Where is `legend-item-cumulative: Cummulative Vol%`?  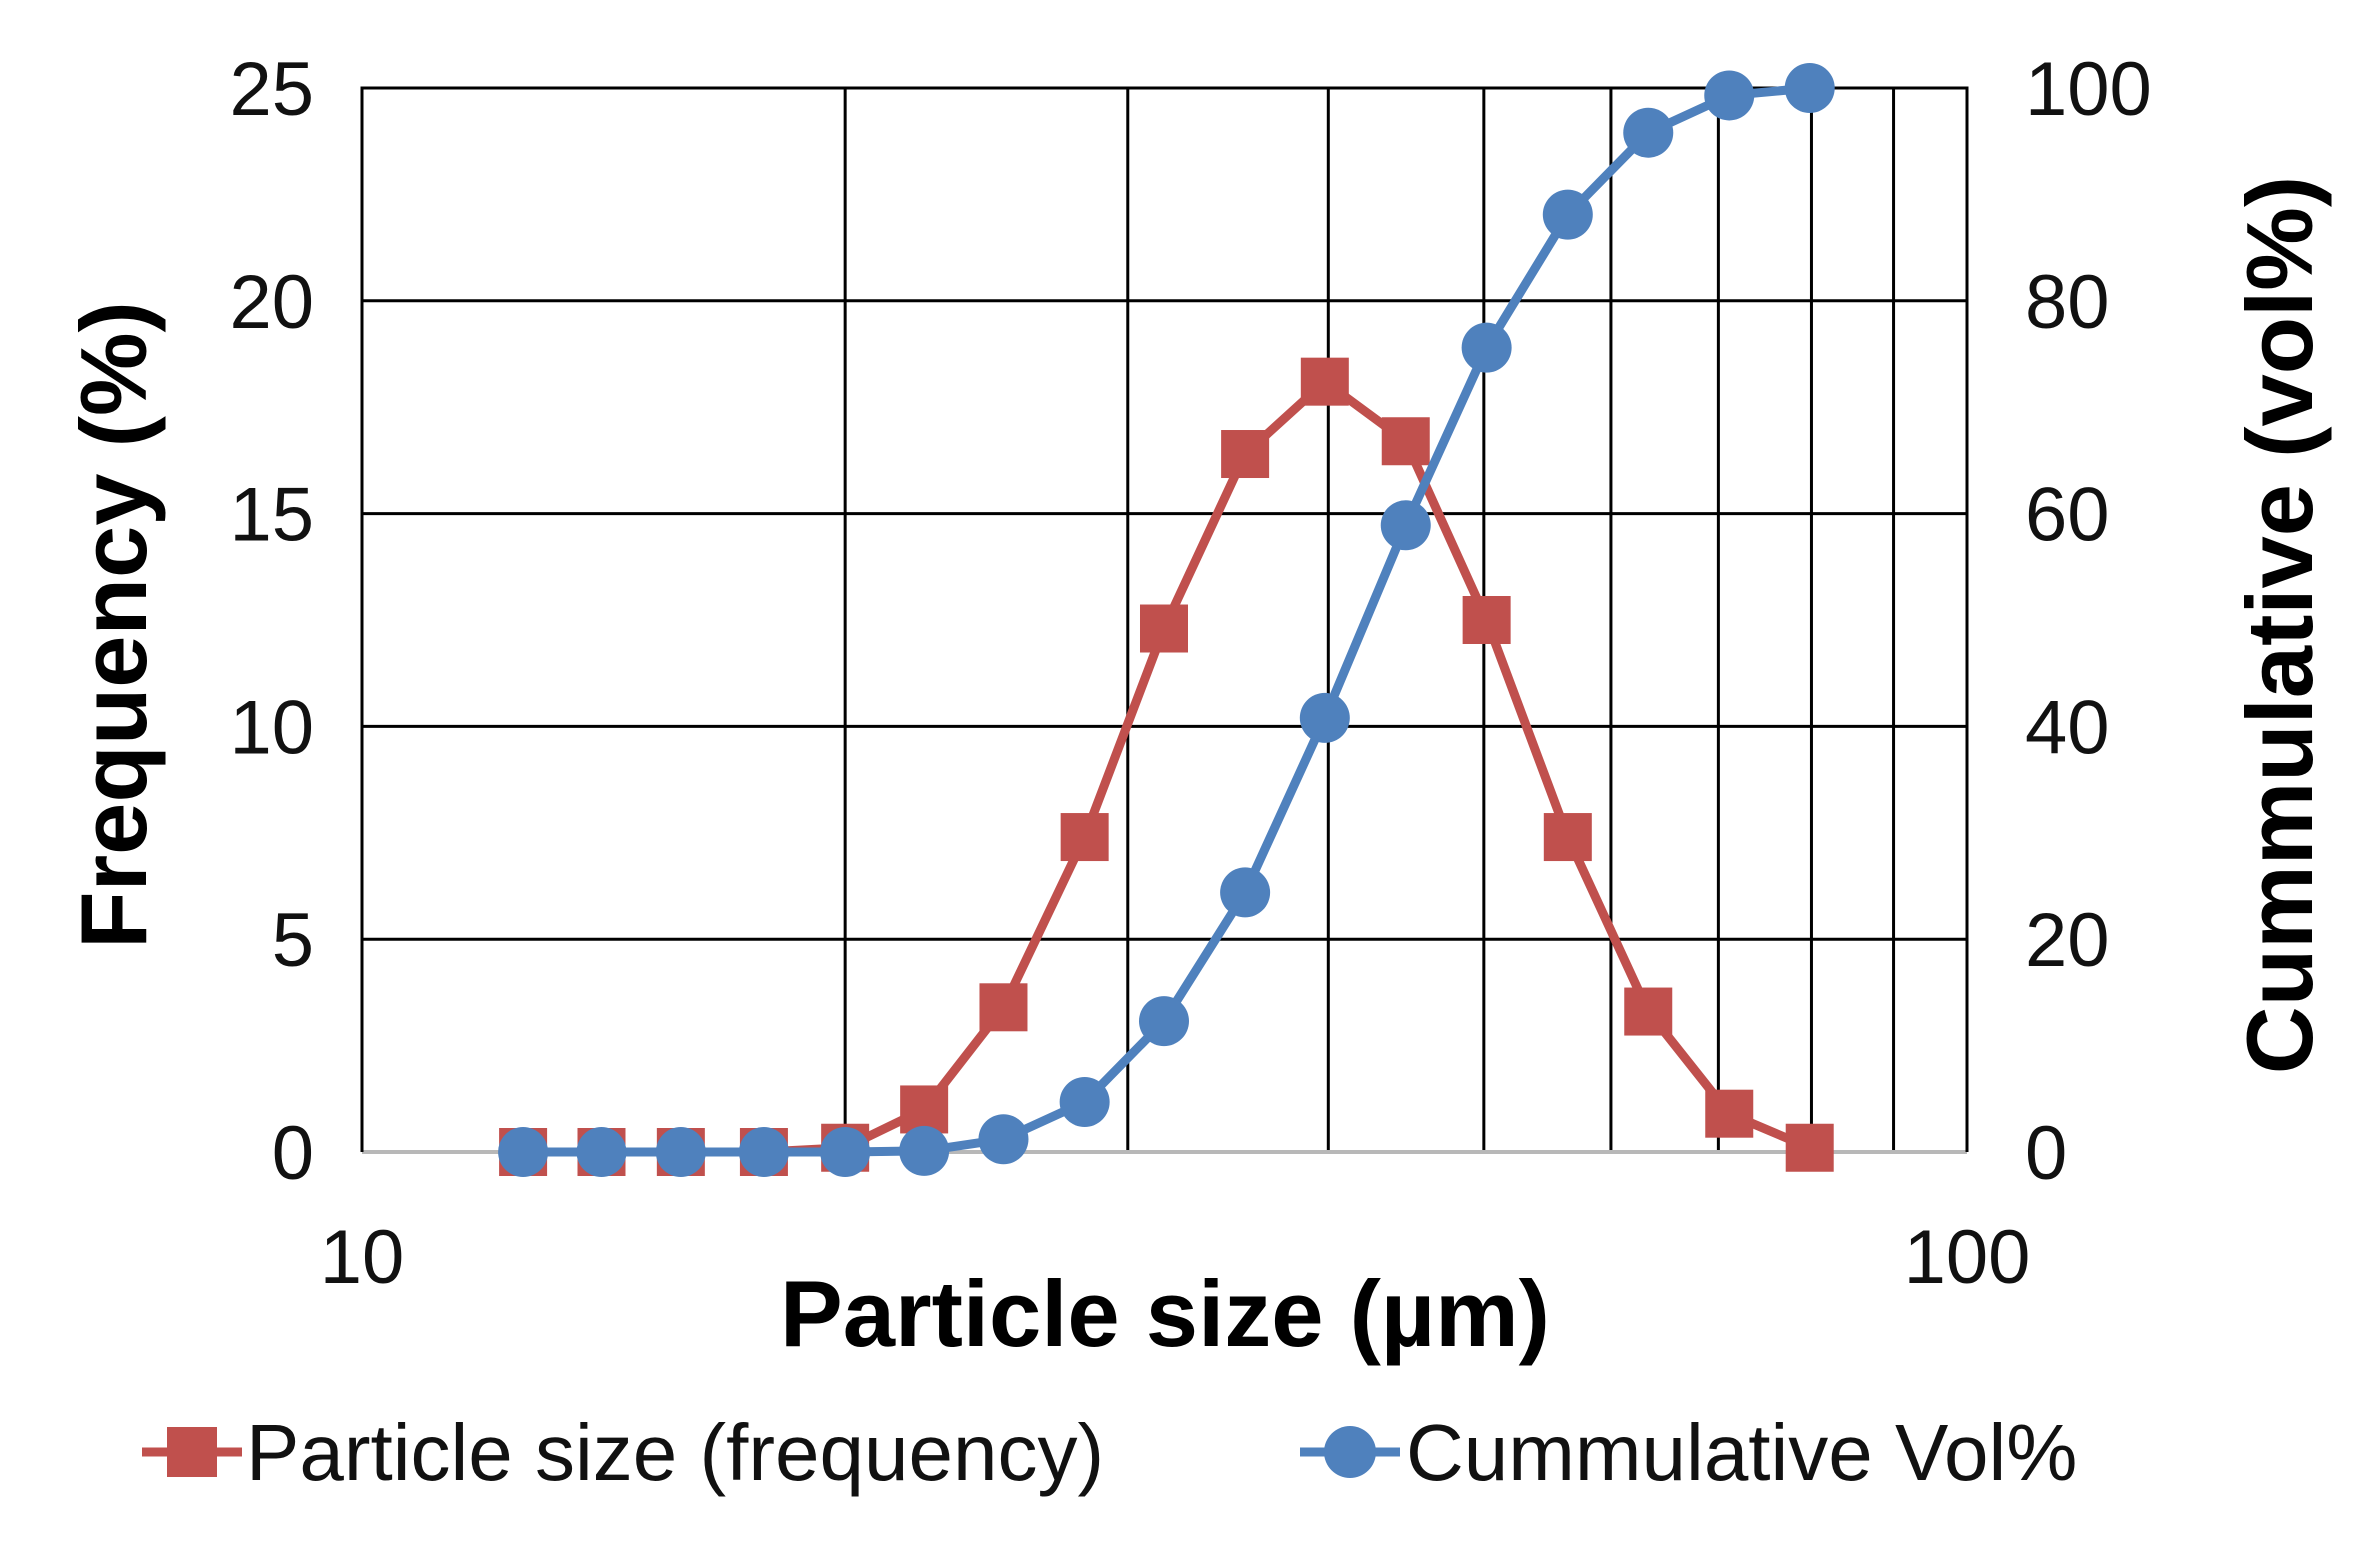 legend-item-cumulative: Cummulative Vol% is located at coordinates (1688, 1452).